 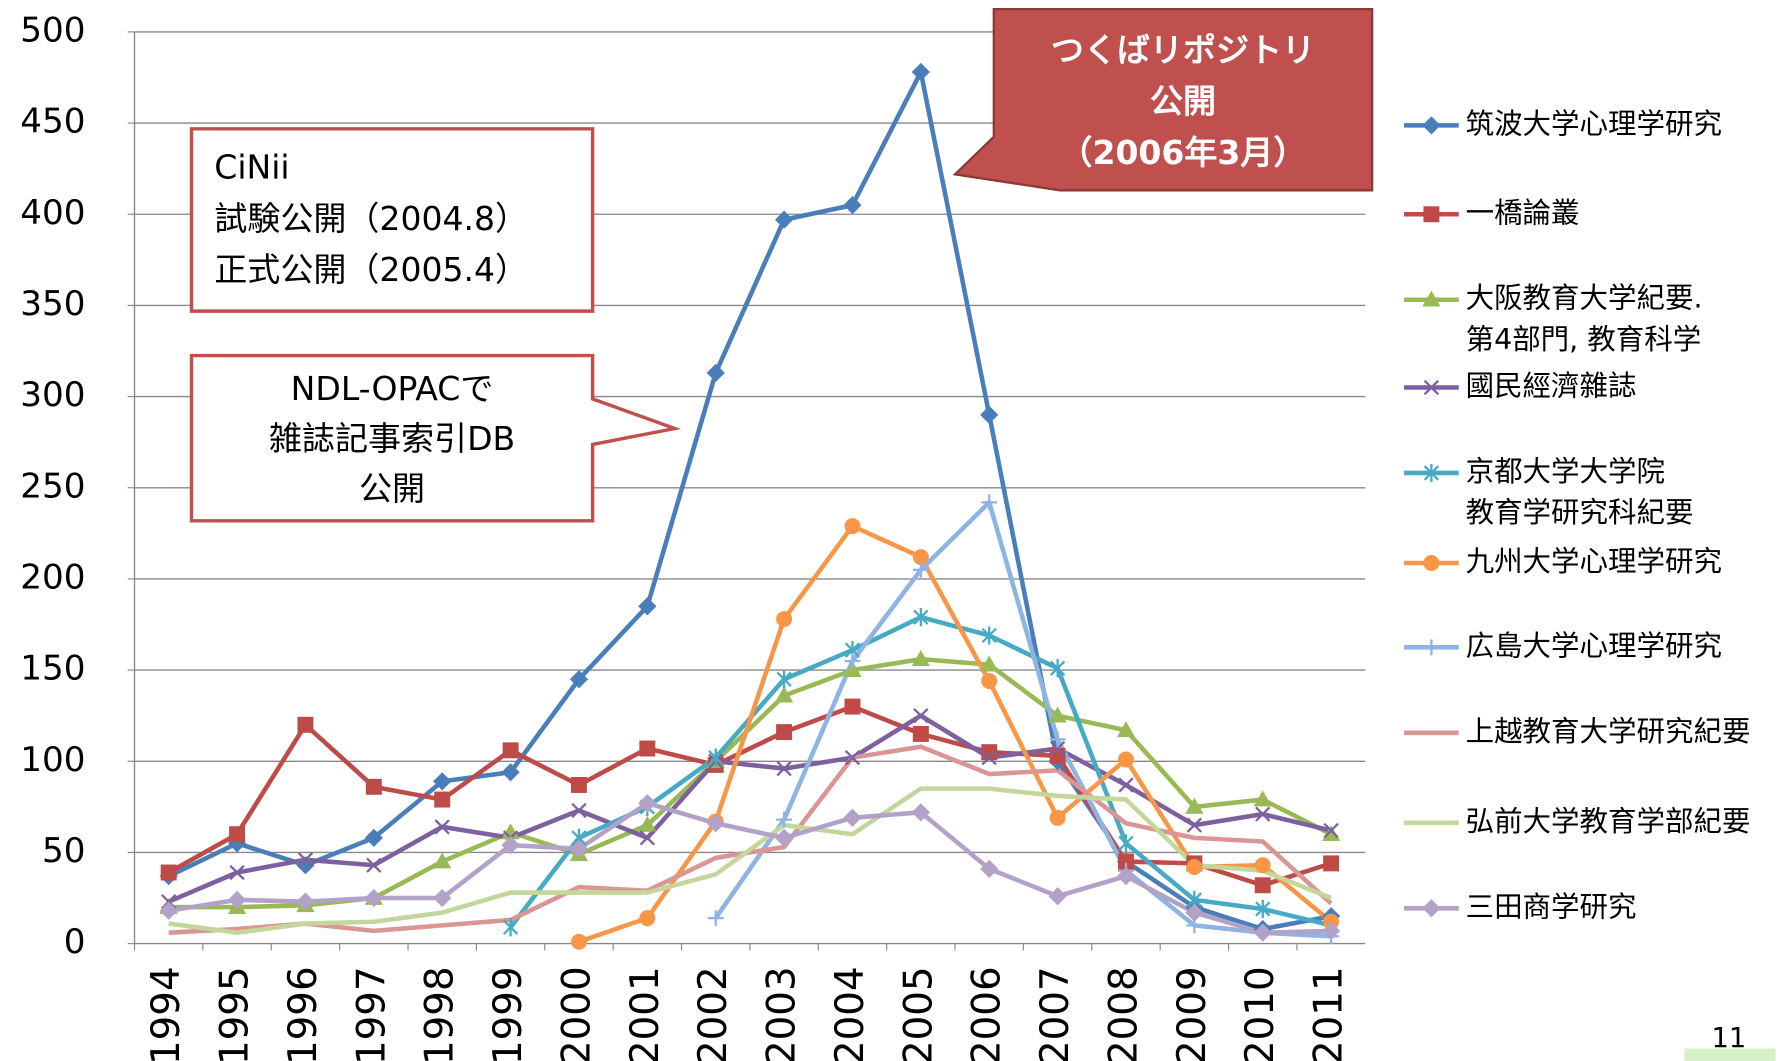 What do you see at coordinates (1260, 1013) in the screenshot?
I see `x-tick-label: 2010` at bounding box center [1260, 1013].